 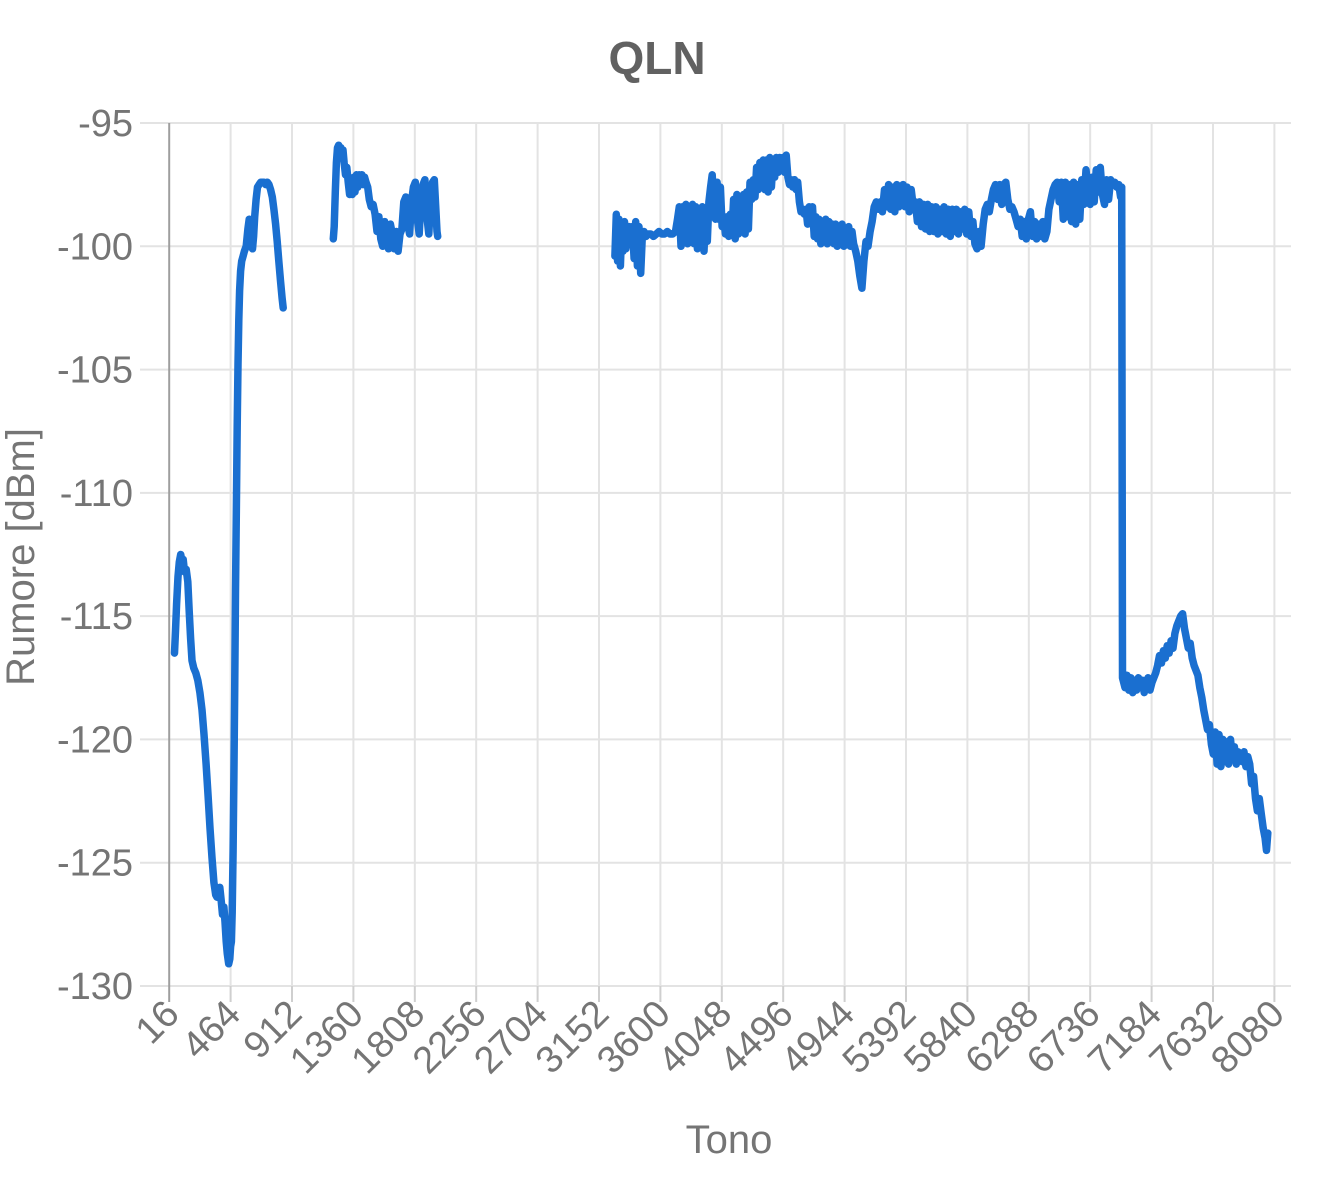 I want to click on y-tick-label: -130, so click(x=95, y=987).